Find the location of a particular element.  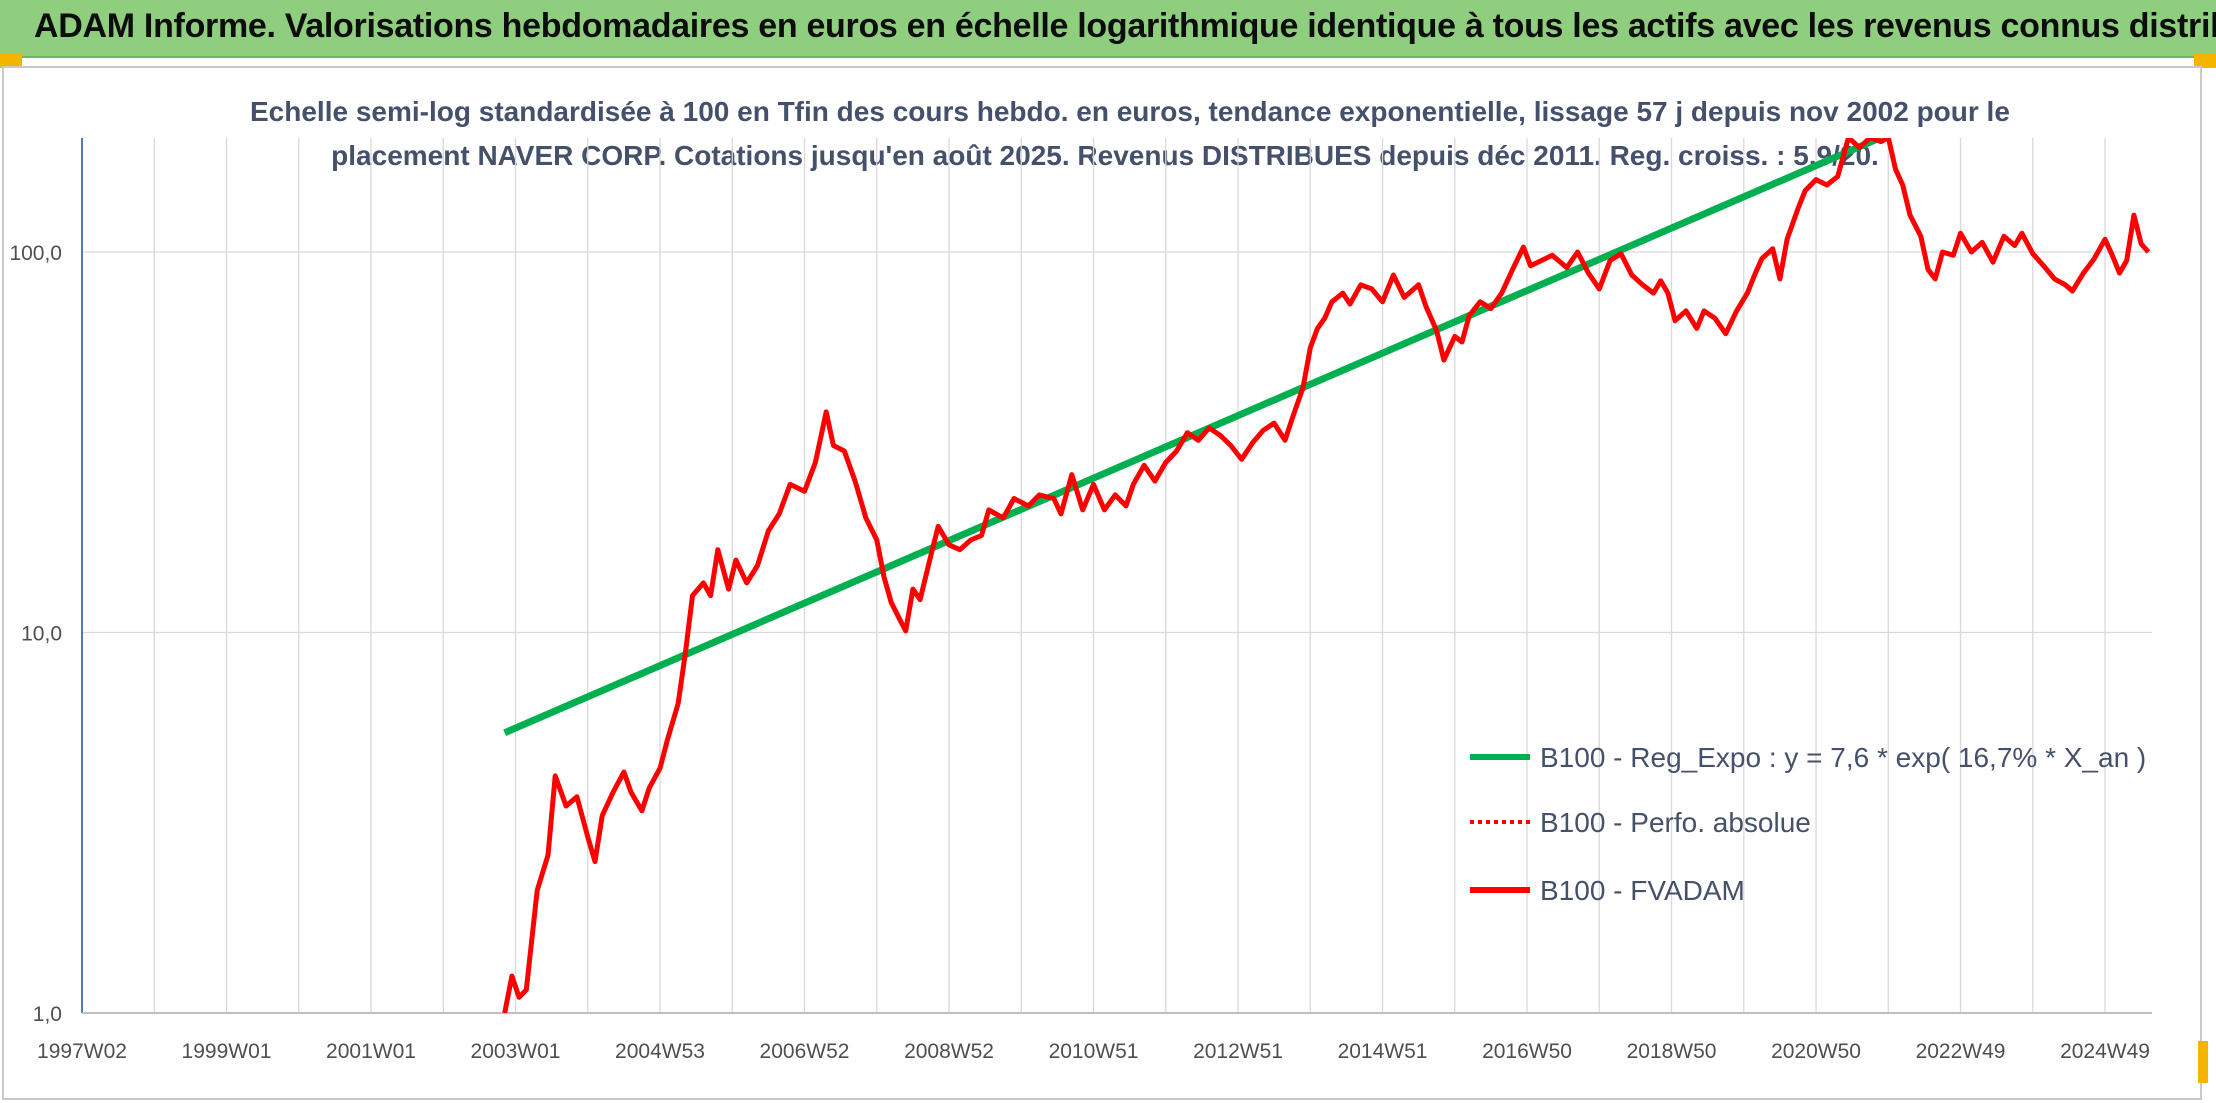

y-tick-label: 1,0 is located at coordinates (47, 1014).